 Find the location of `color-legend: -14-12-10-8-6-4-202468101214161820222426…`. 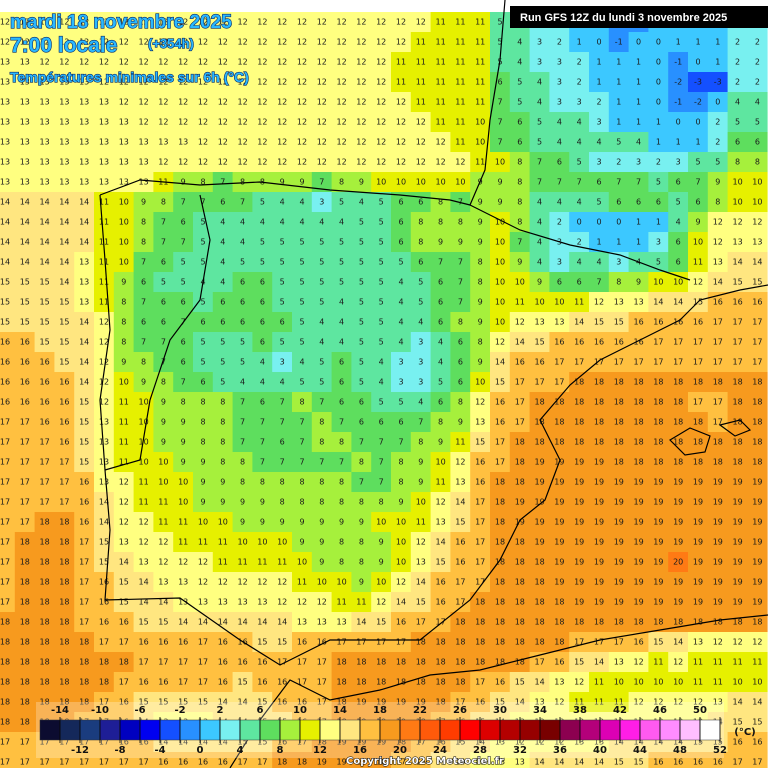

color-legend: -14-12-10-8-6-4-202468101214161820222426… is located at coordinates (381, 730).